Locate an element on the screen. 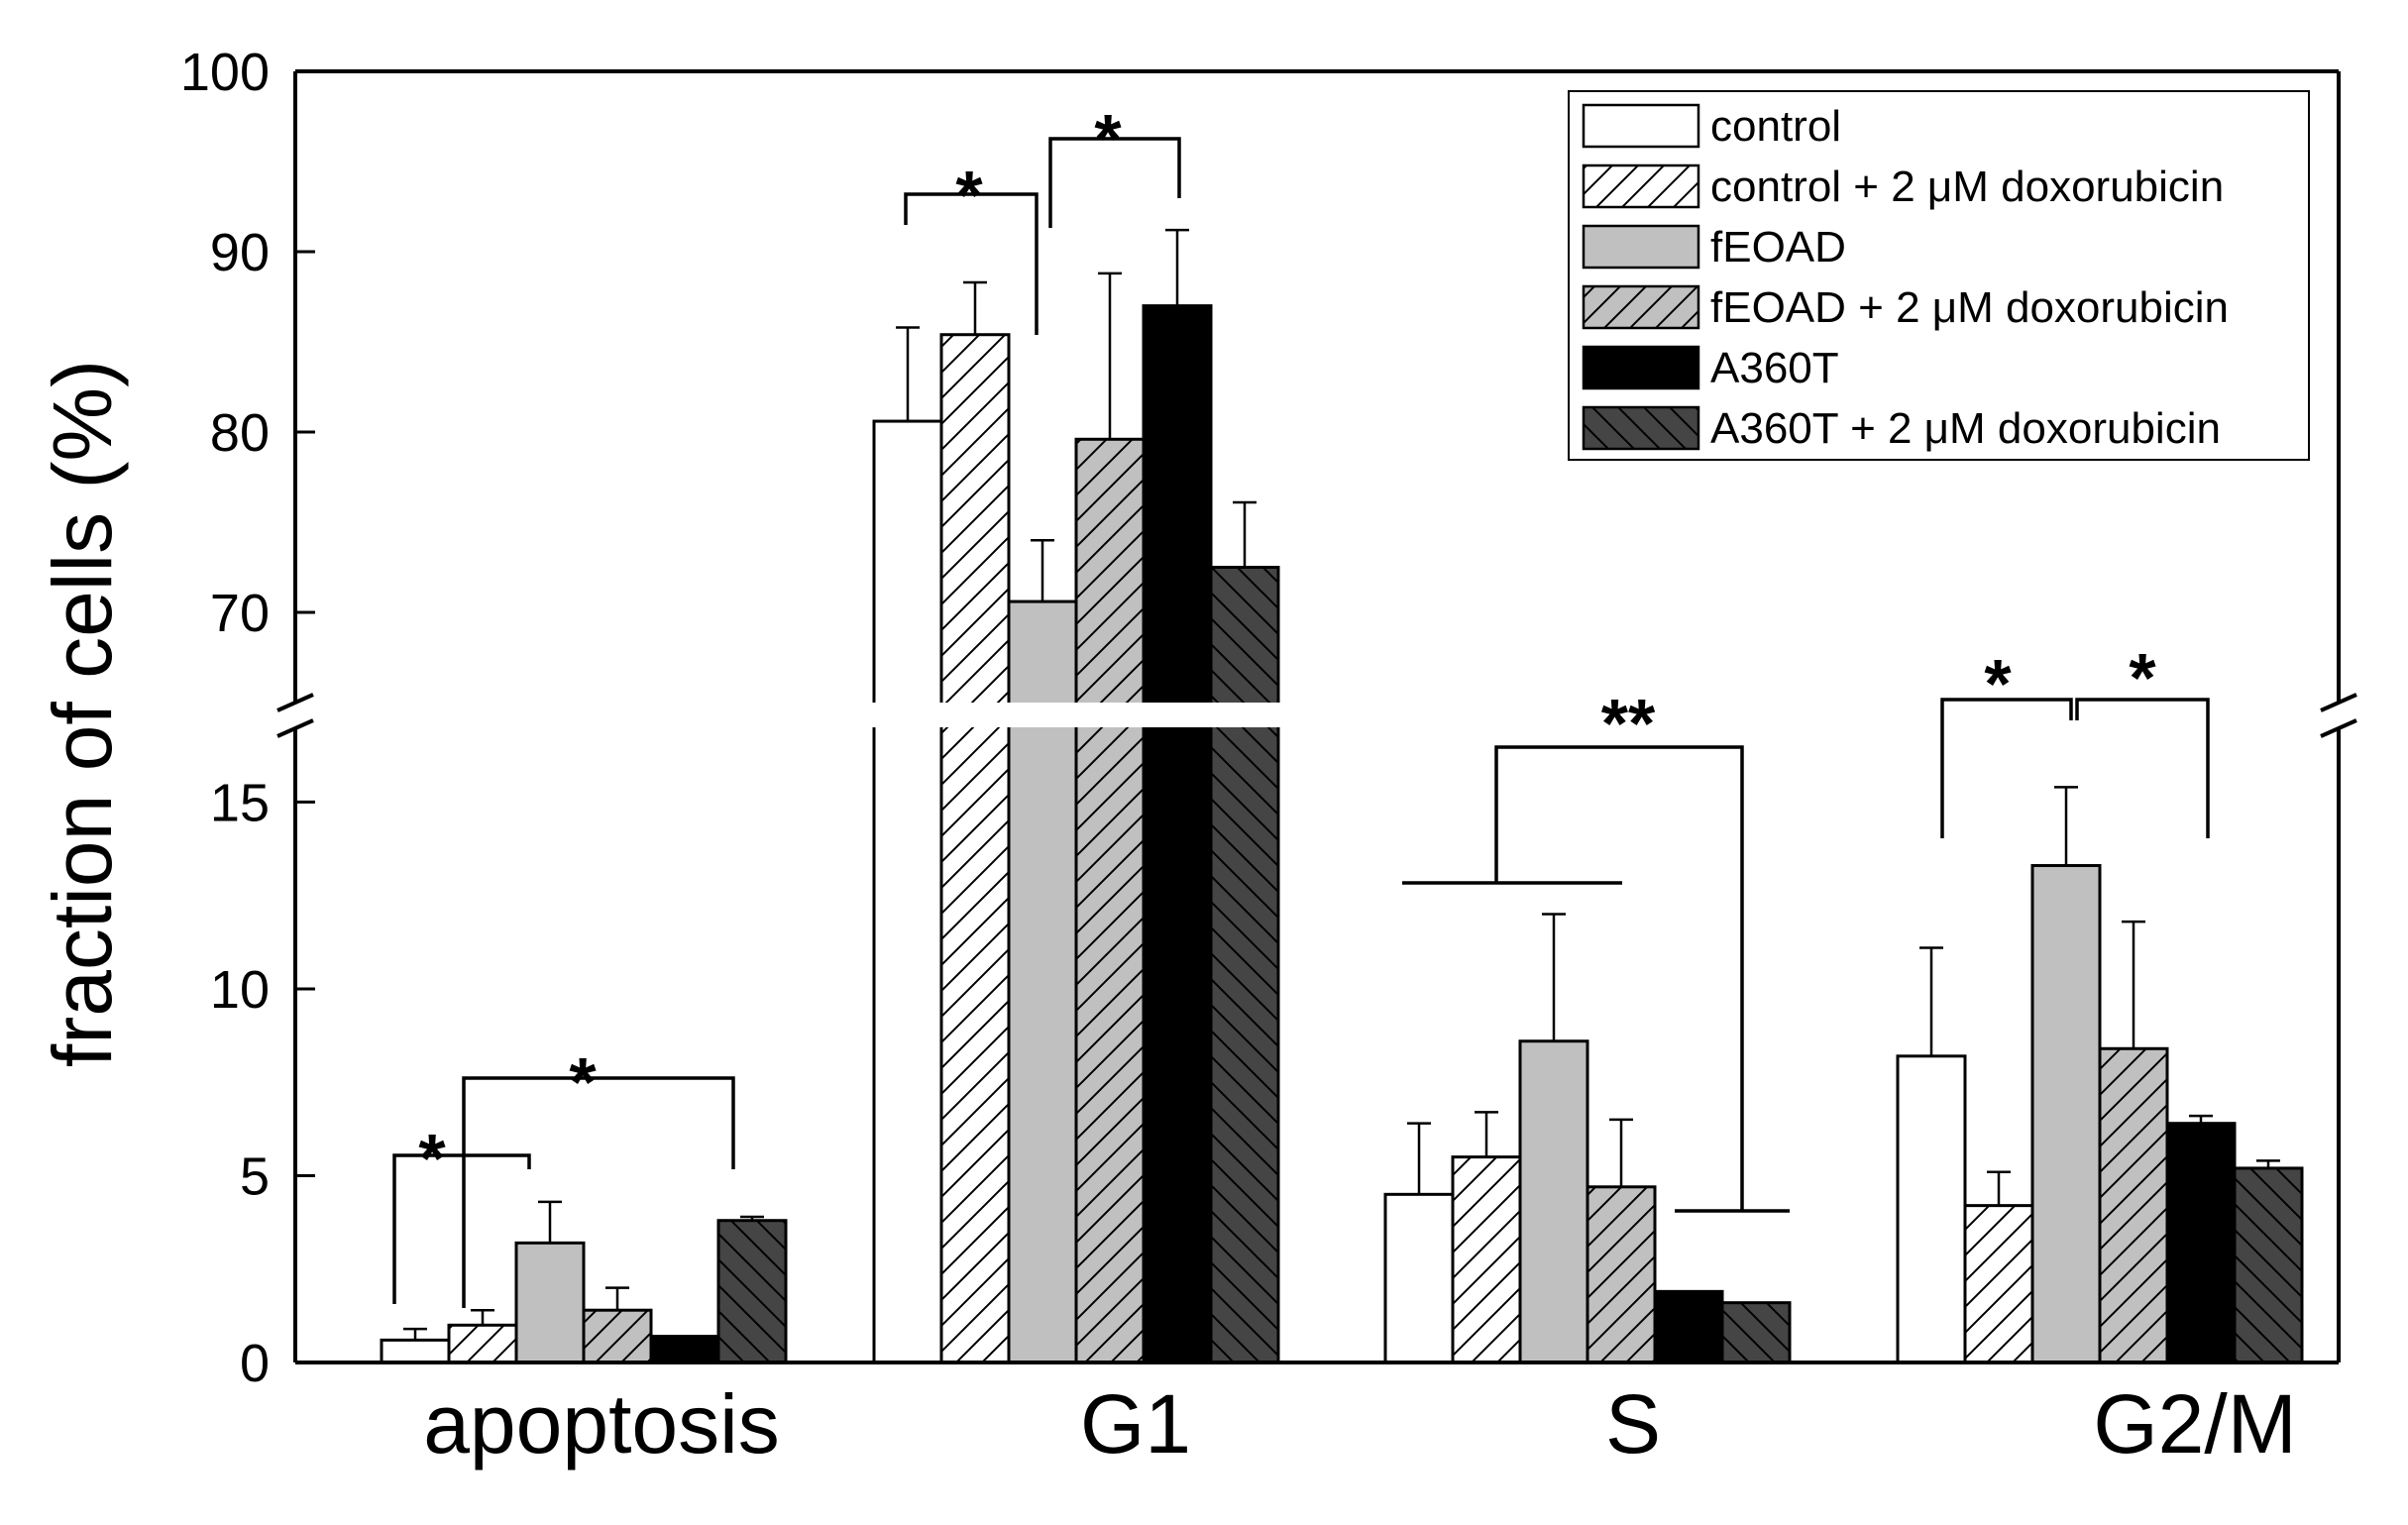  bar-s-a360t-fill is located at coordinates (1688, 1326).